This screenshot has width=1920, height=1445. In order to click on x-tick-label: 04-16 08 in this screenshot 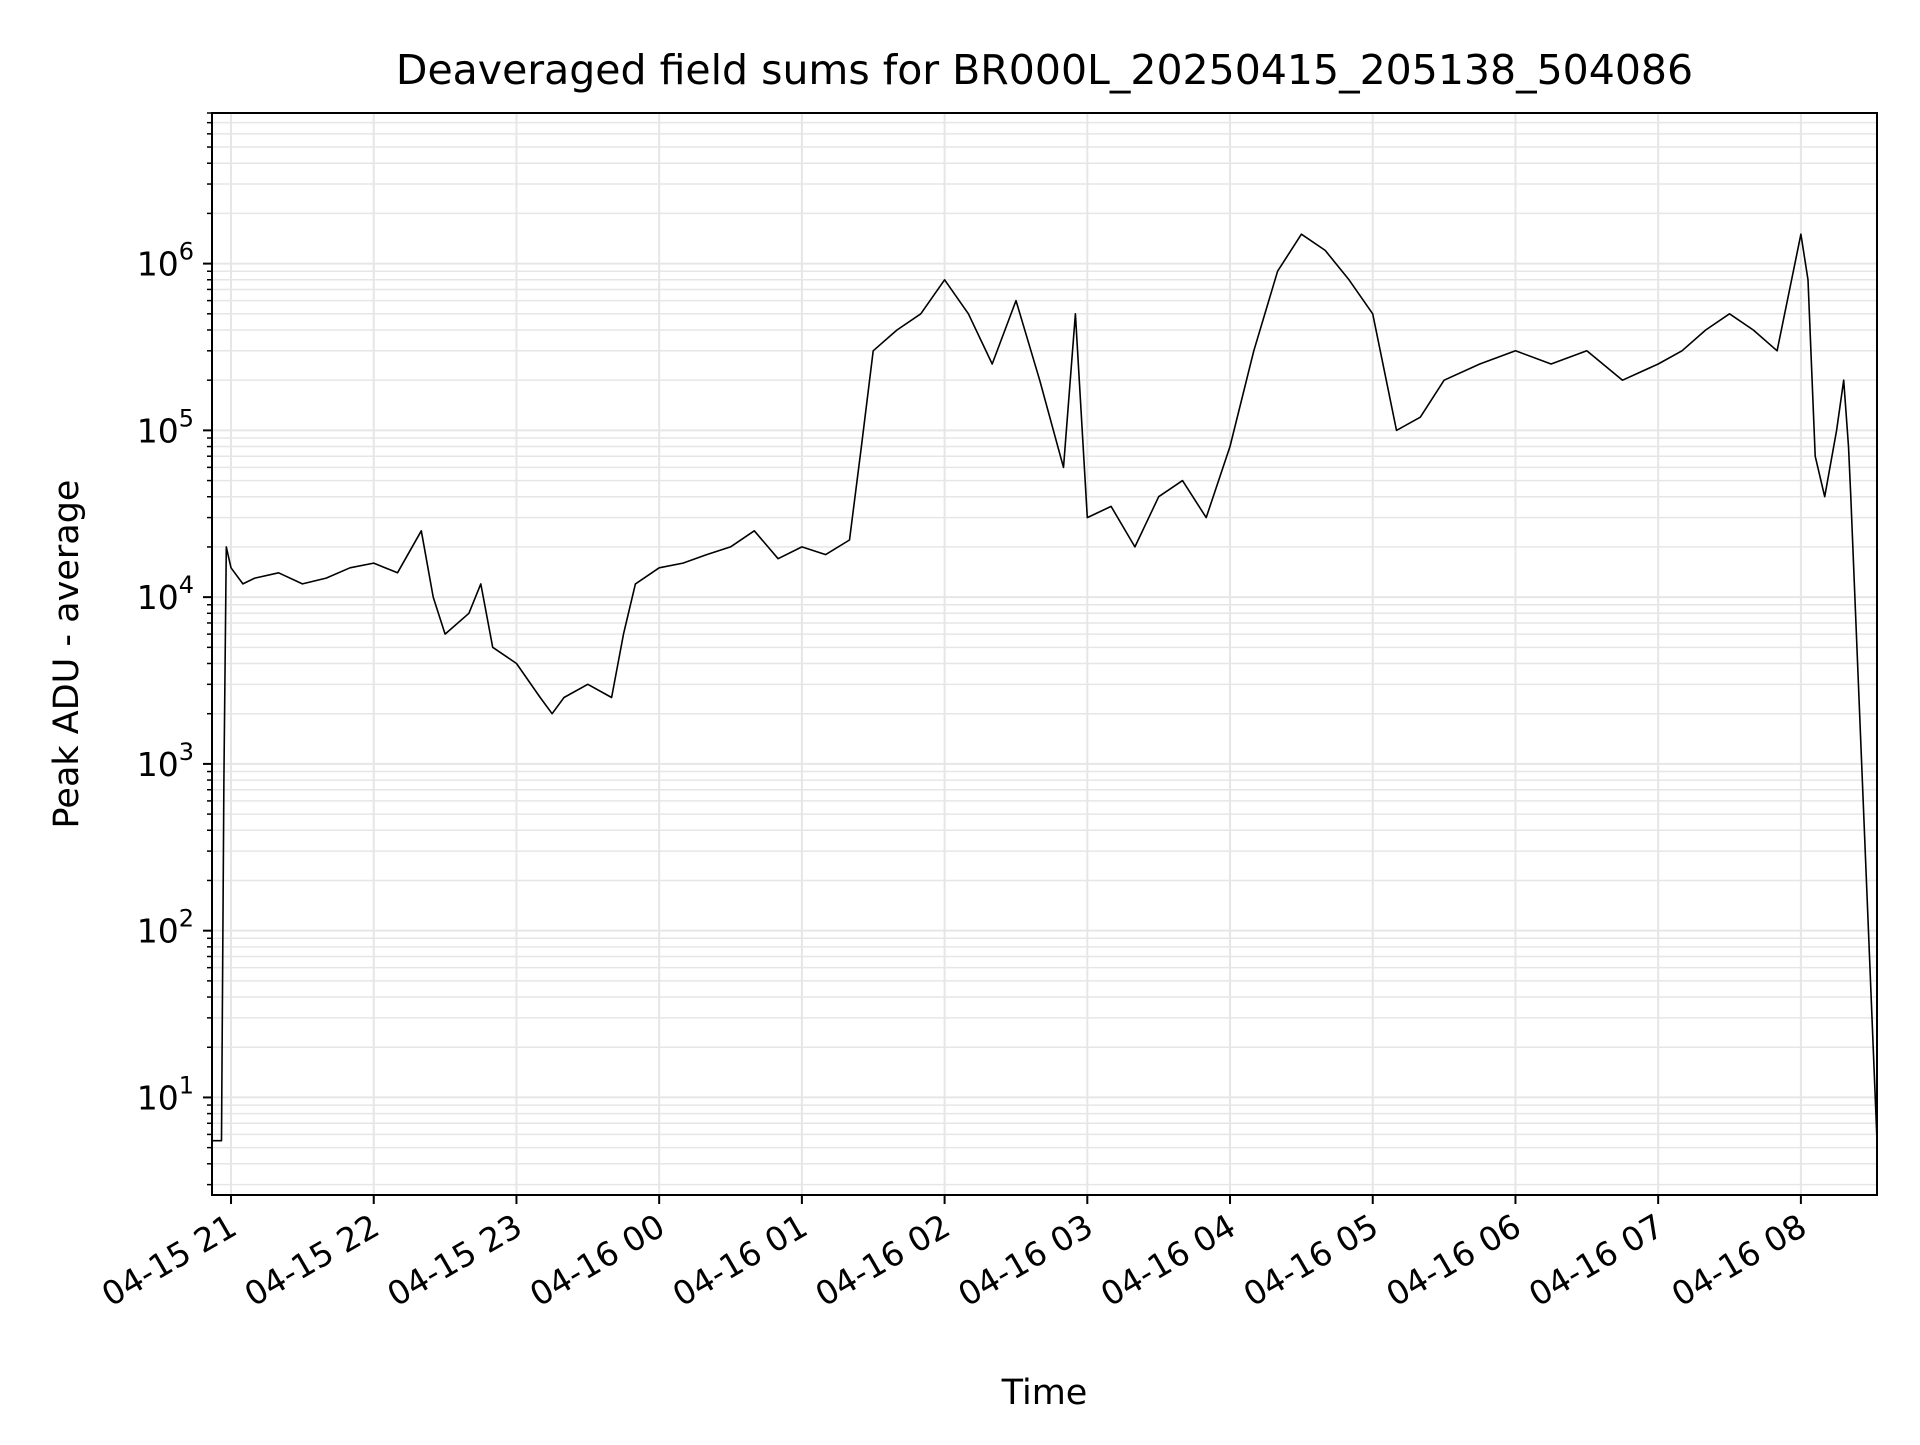, I will do `click(1739, 1260)`.